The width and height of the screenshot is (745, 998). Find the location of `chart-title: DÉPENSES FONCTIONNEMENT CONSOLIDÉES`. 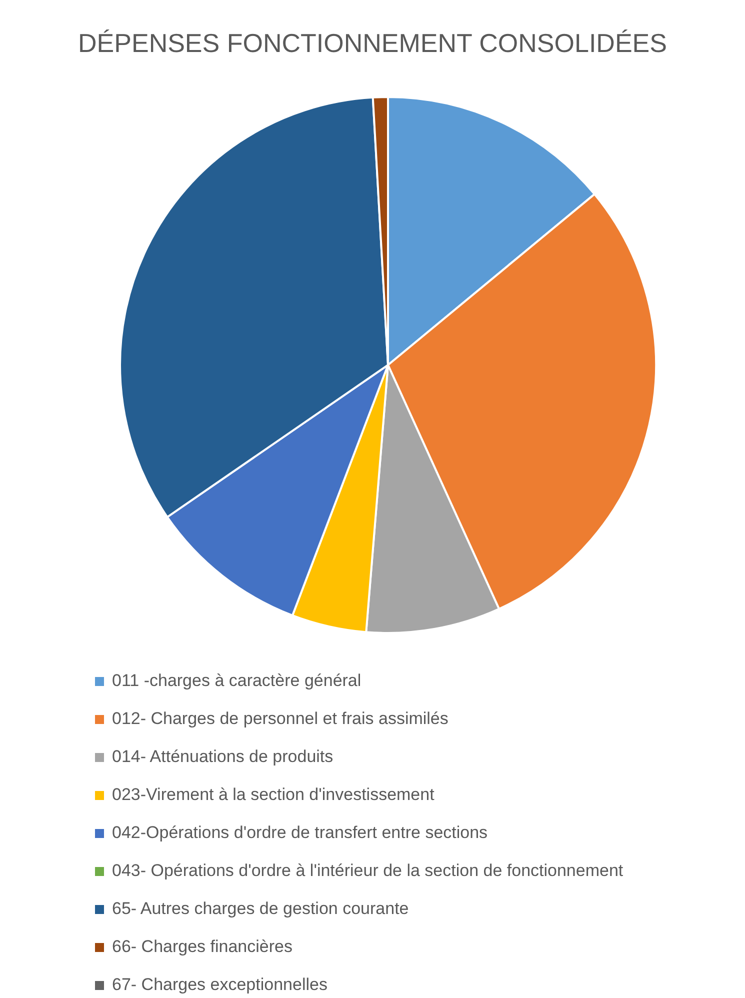

chart-title: DÉPENSES FONCTIONNEMENT CONSOLIDÉES is located at coordinates (372, 43).